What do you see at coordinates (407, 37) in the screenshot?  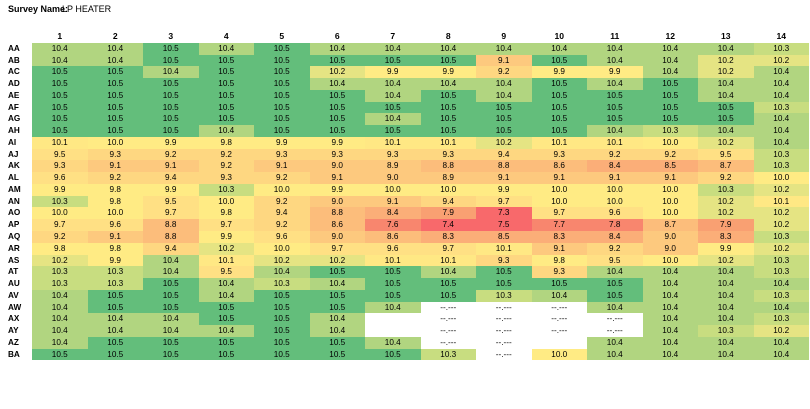 I see `column-header-row: 1 2 3 4 5 6 7 8 9 10 11 12 13 14` at bounding box center [407, 37].